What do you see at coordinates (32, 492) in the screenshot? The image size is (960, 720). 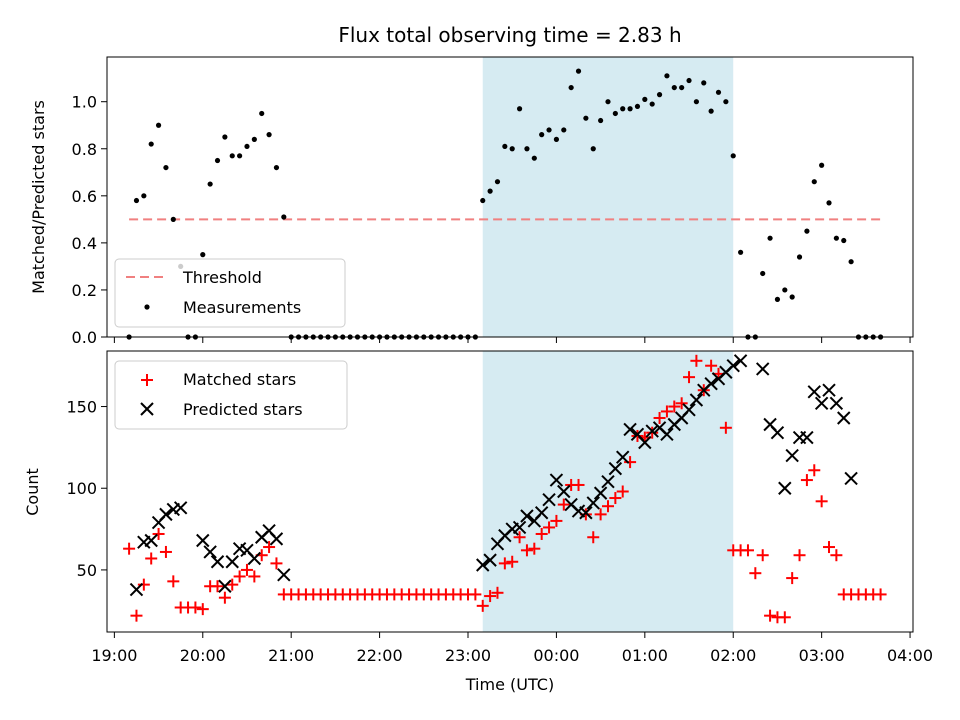 I see `count-y-axis-label: Count` at bounding box center [32, 492].